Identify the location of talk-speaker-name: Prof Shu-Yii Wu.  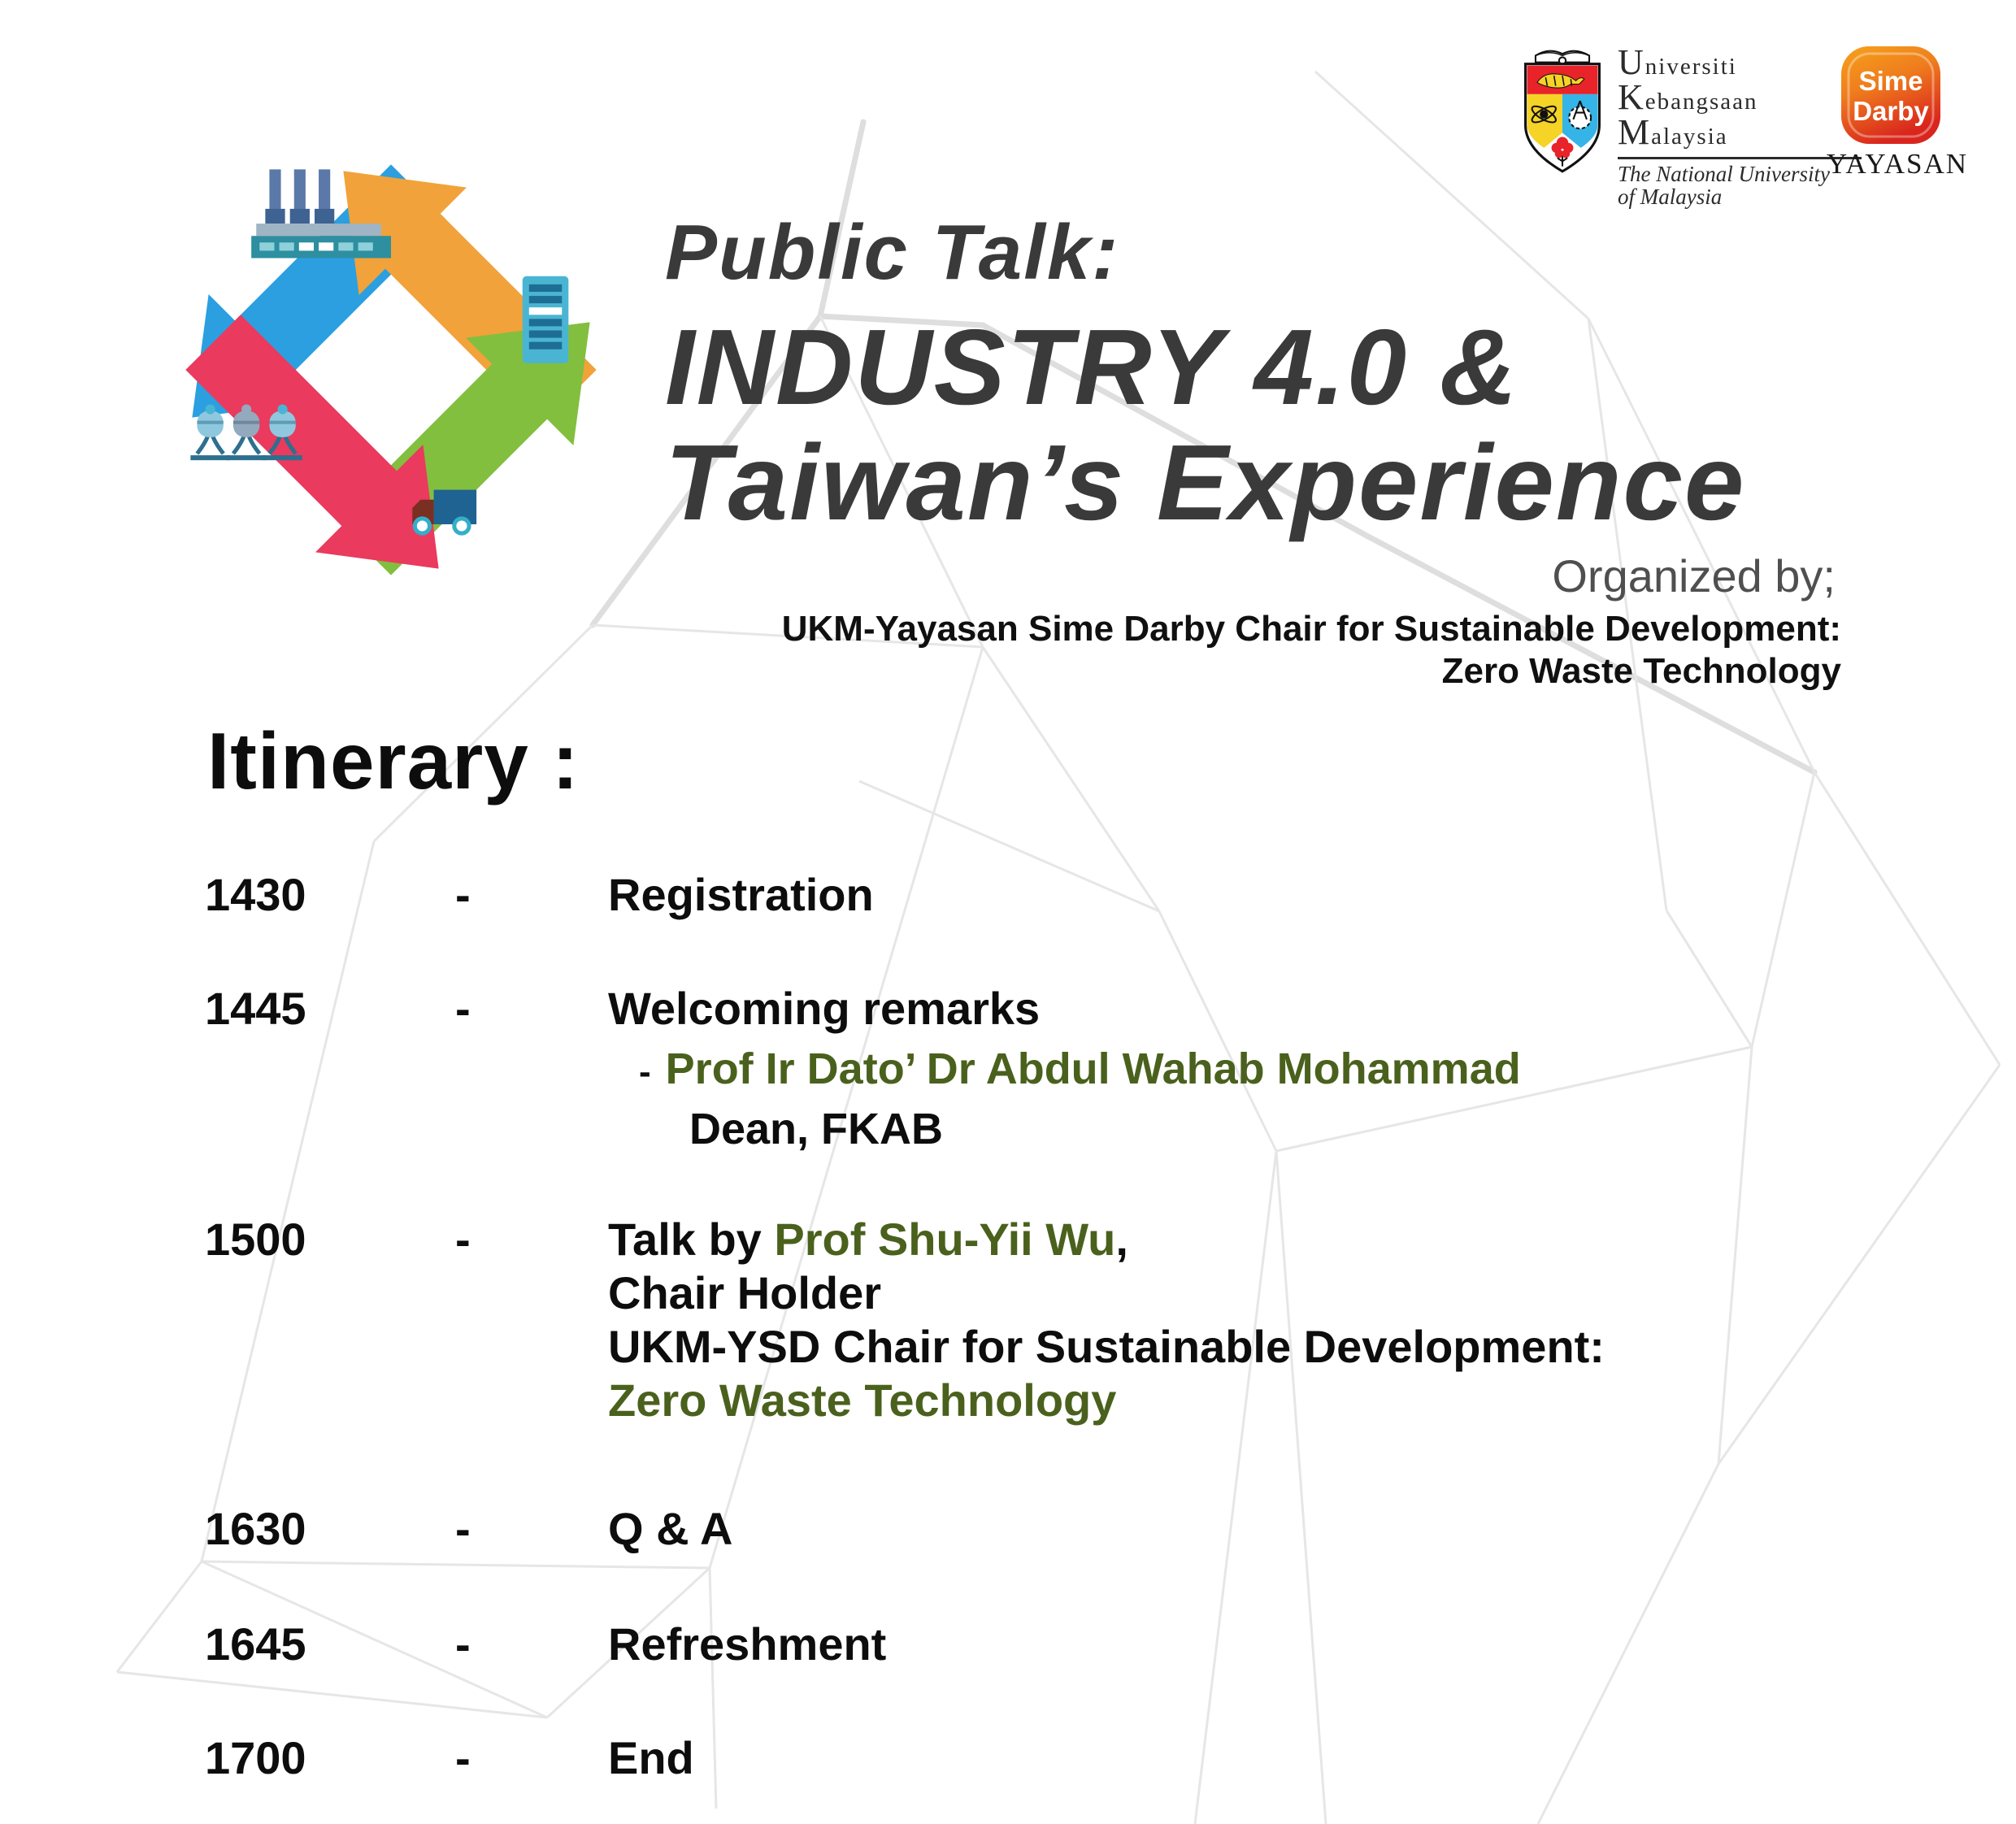
(945, 1240).